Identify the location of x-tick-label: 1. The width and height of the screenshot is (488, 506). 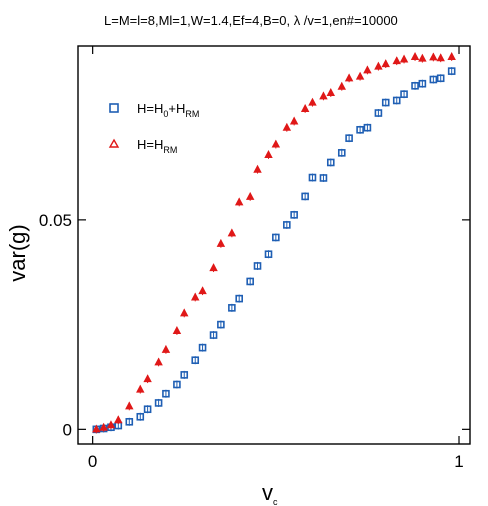
(458, 461).